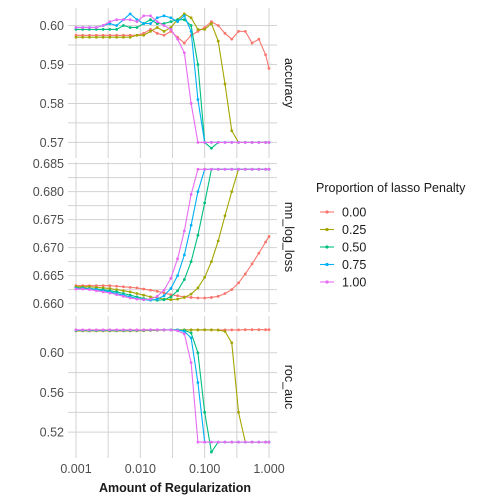  What do you see at coordinates (52, 26) in the screenshot?
I see `y-tick-label: 0.60` at bounding box center [52, 26].